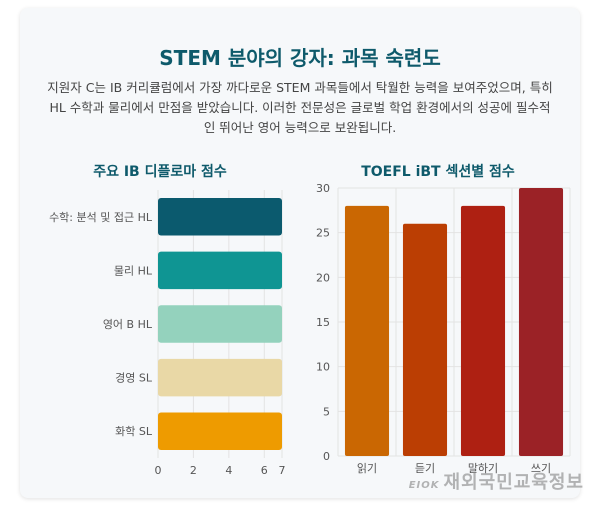 The image size is (600, 514). Describe the element at coordinates (128, 324) in the screenshot. I see `ib-category-label: 영어 B HL` at that location.